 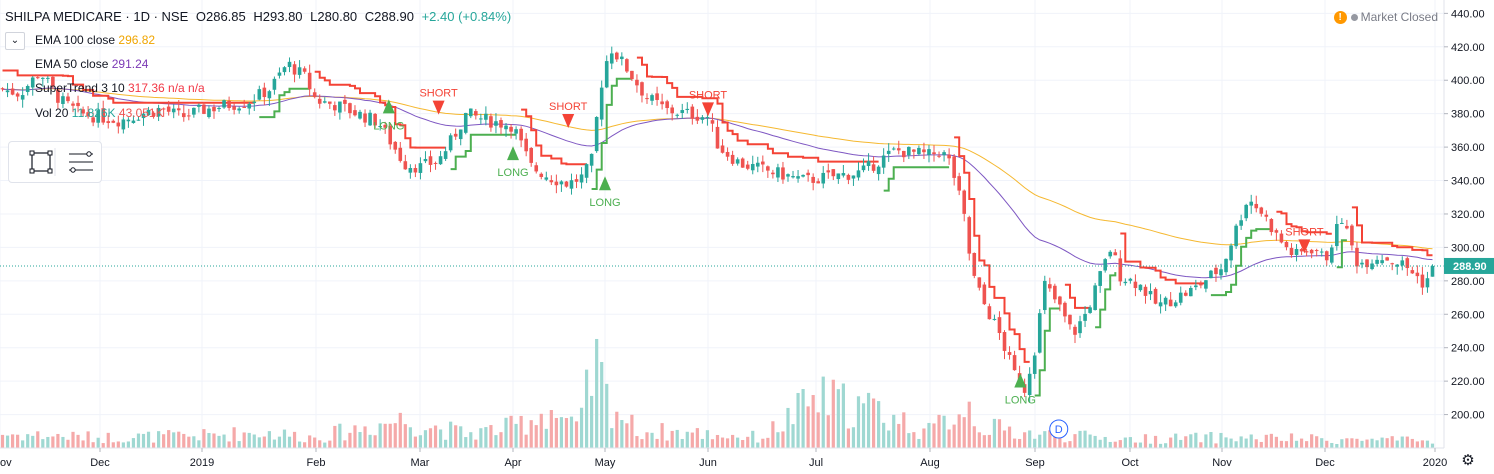 What do you see at coordinates (513, 153) in the screenshot?
I see `long-arrow-icon` at bounding box center [513, 153].